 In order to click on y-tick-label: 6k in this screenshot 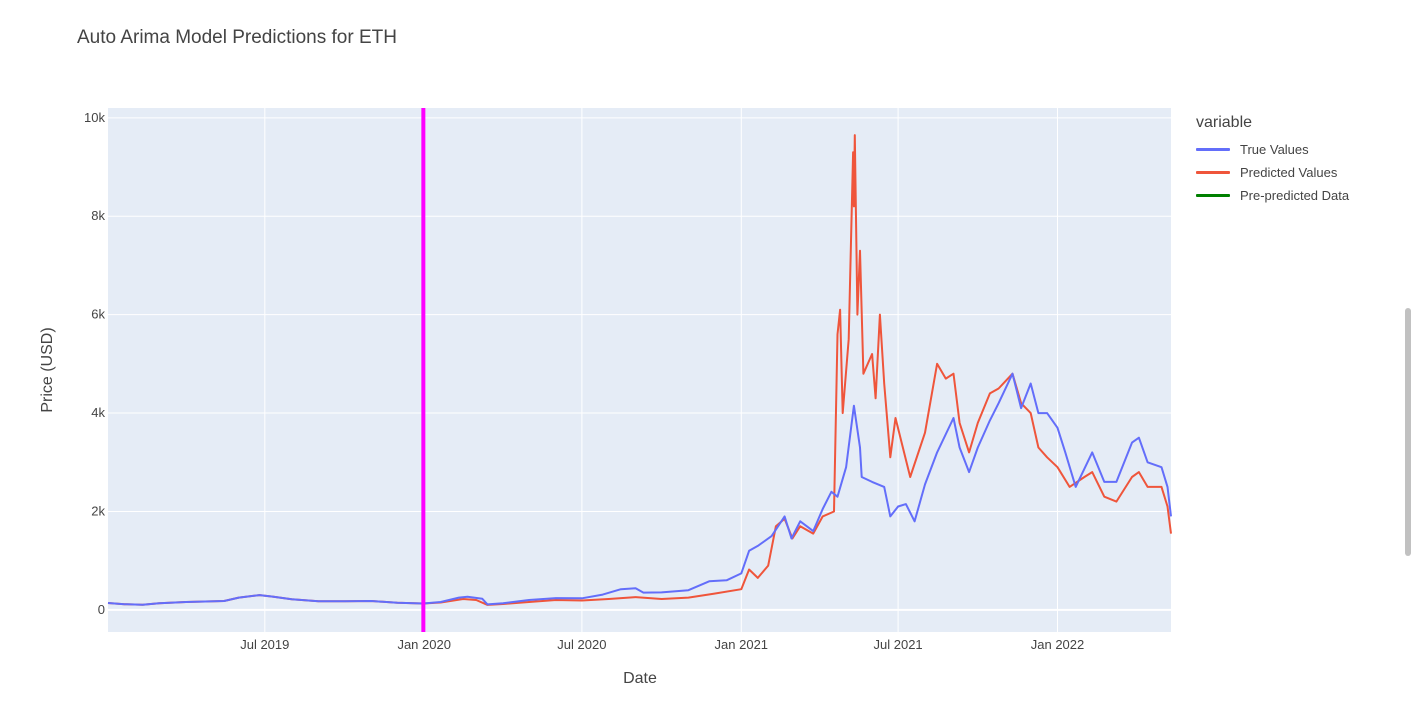, I will do `click(98, 314)`.